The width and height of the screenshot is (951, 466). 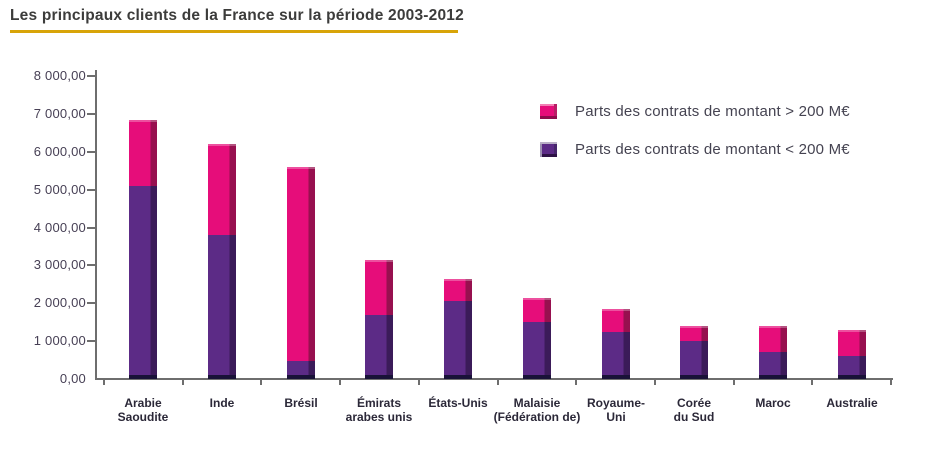 I want to click on x-category-label-line: arabes unis, so click(x=379, y=417).